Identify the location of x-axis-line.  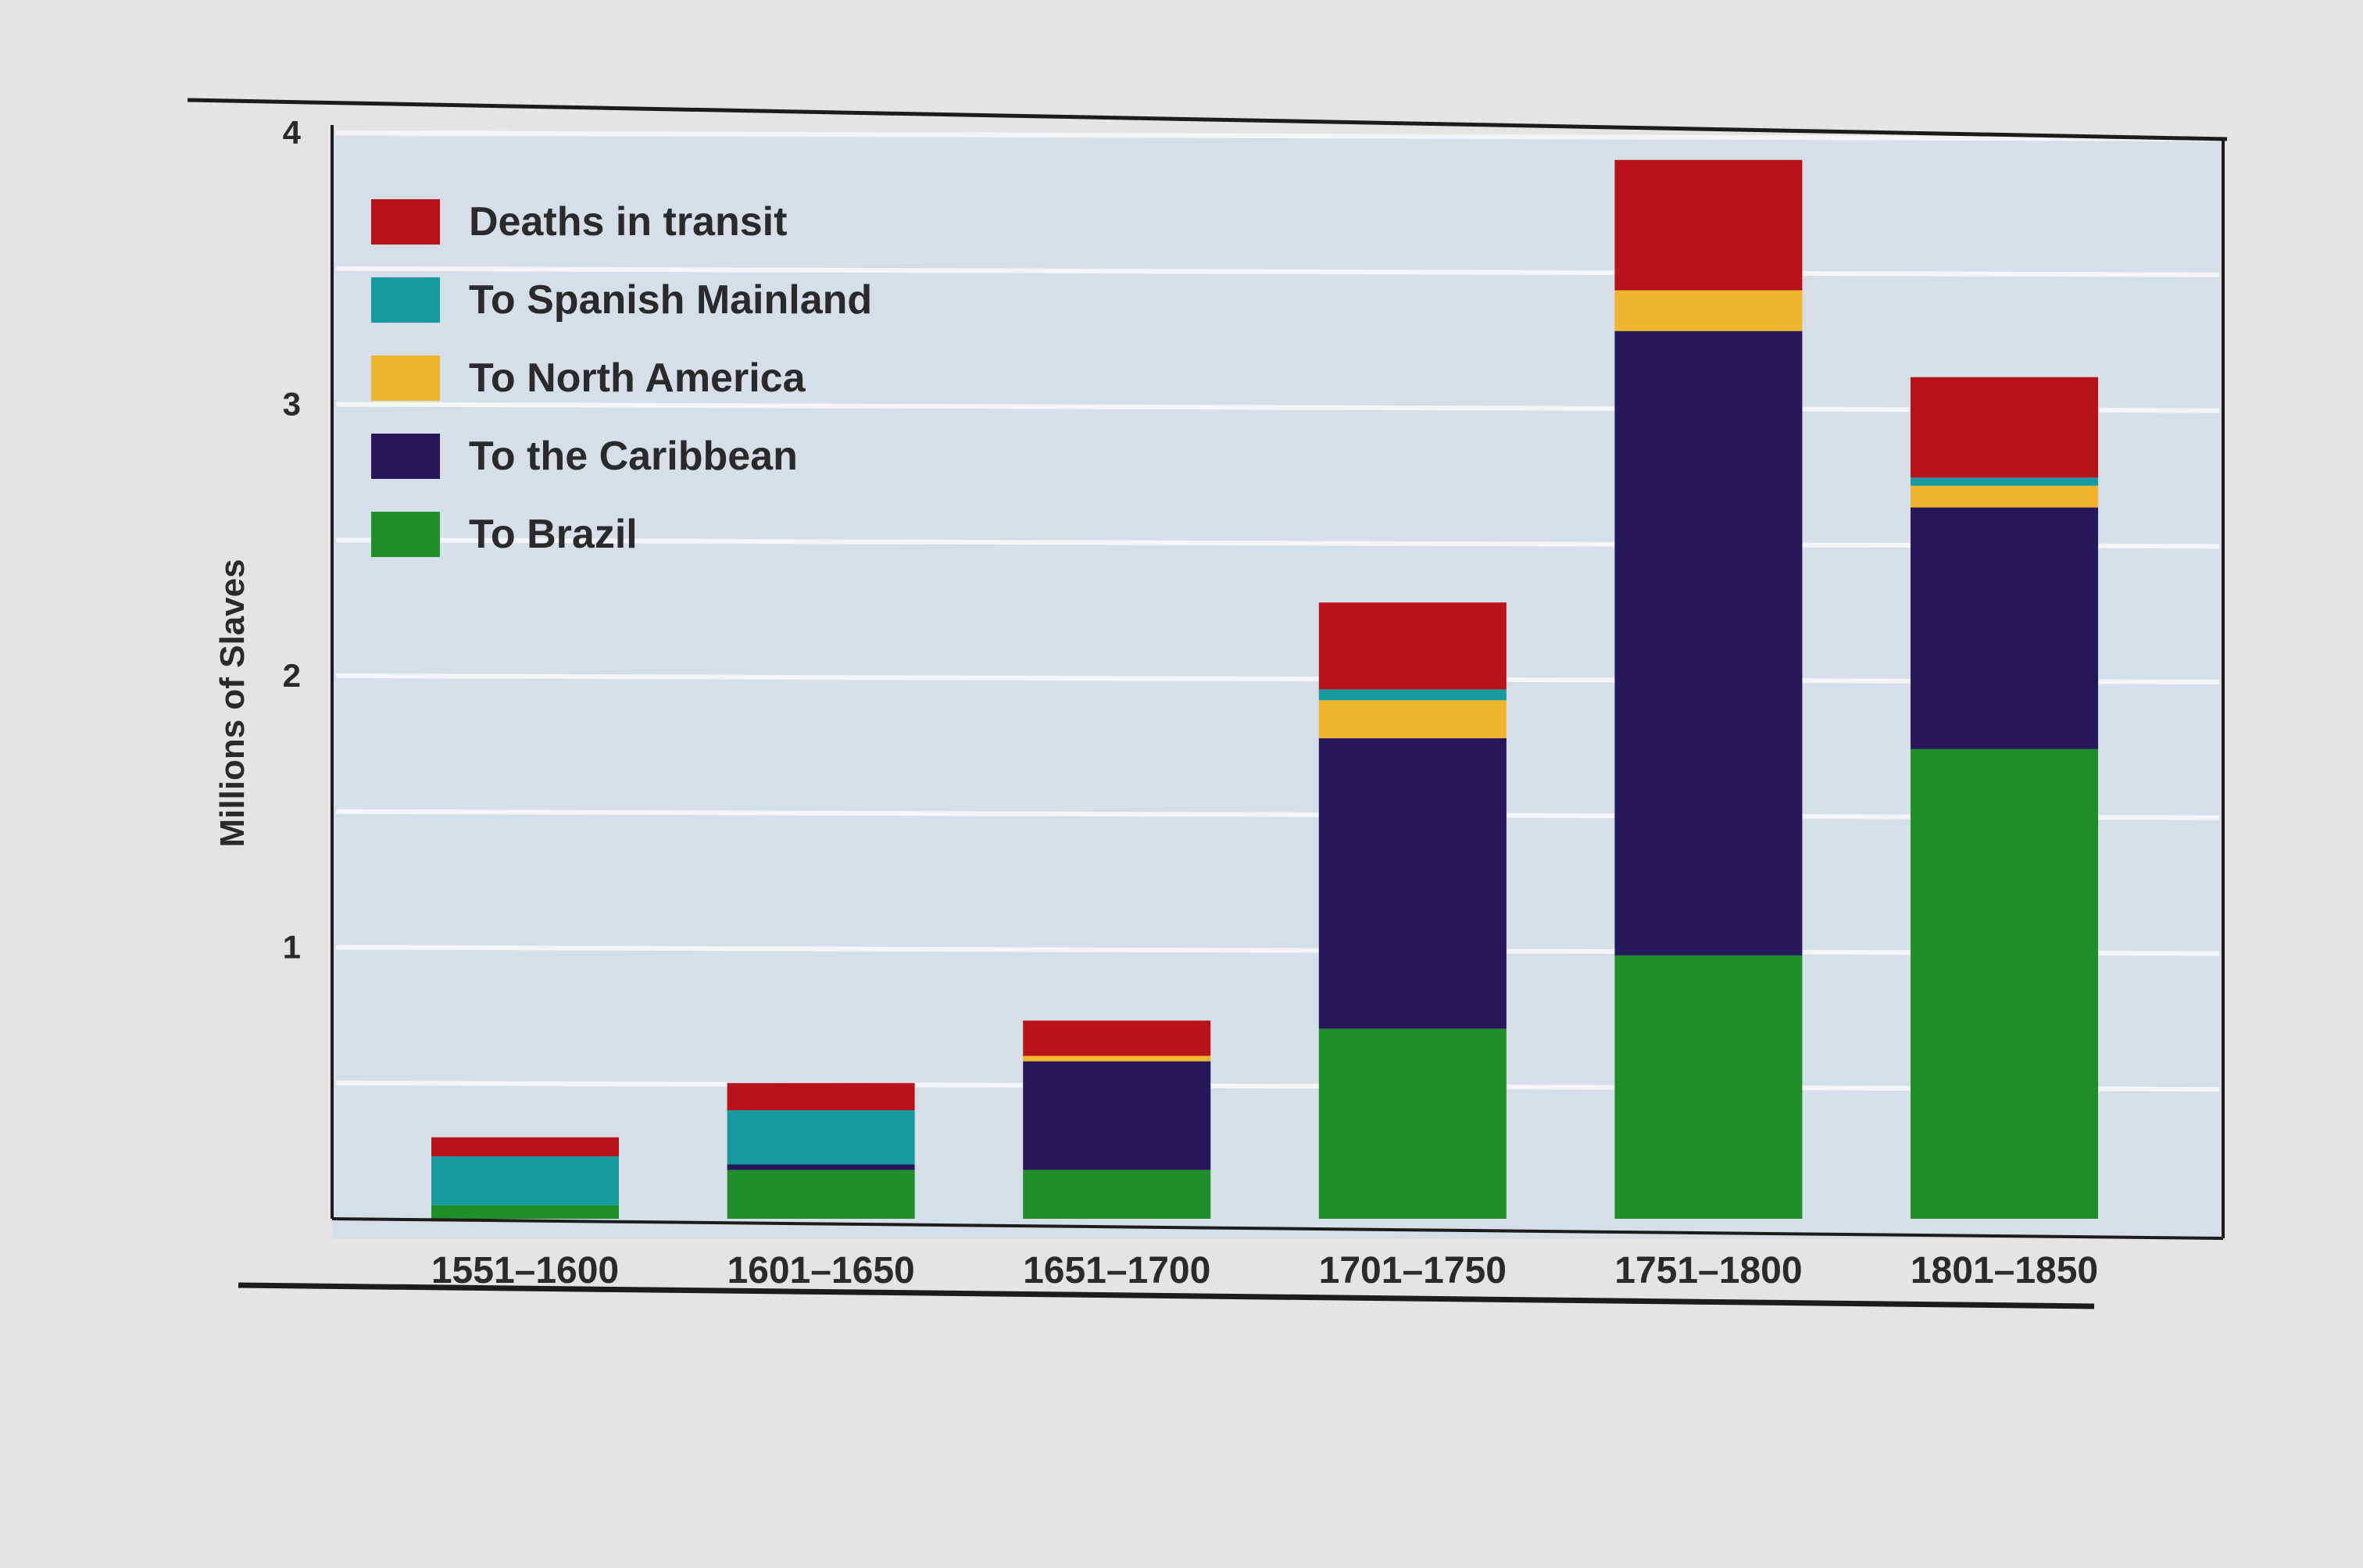
(1277, 1228).